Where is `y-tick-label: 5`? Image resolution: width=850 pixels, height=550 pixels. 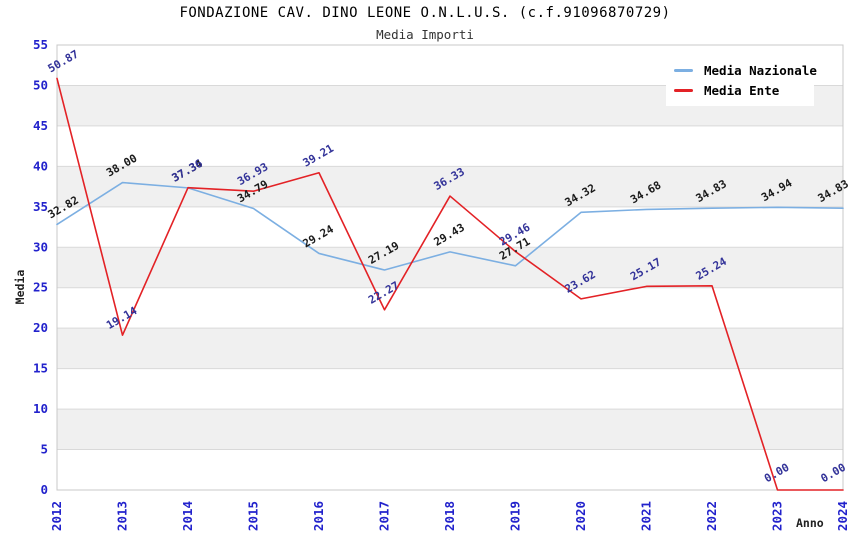
y-tick-label: 5 is located at coordinates (44, 449).